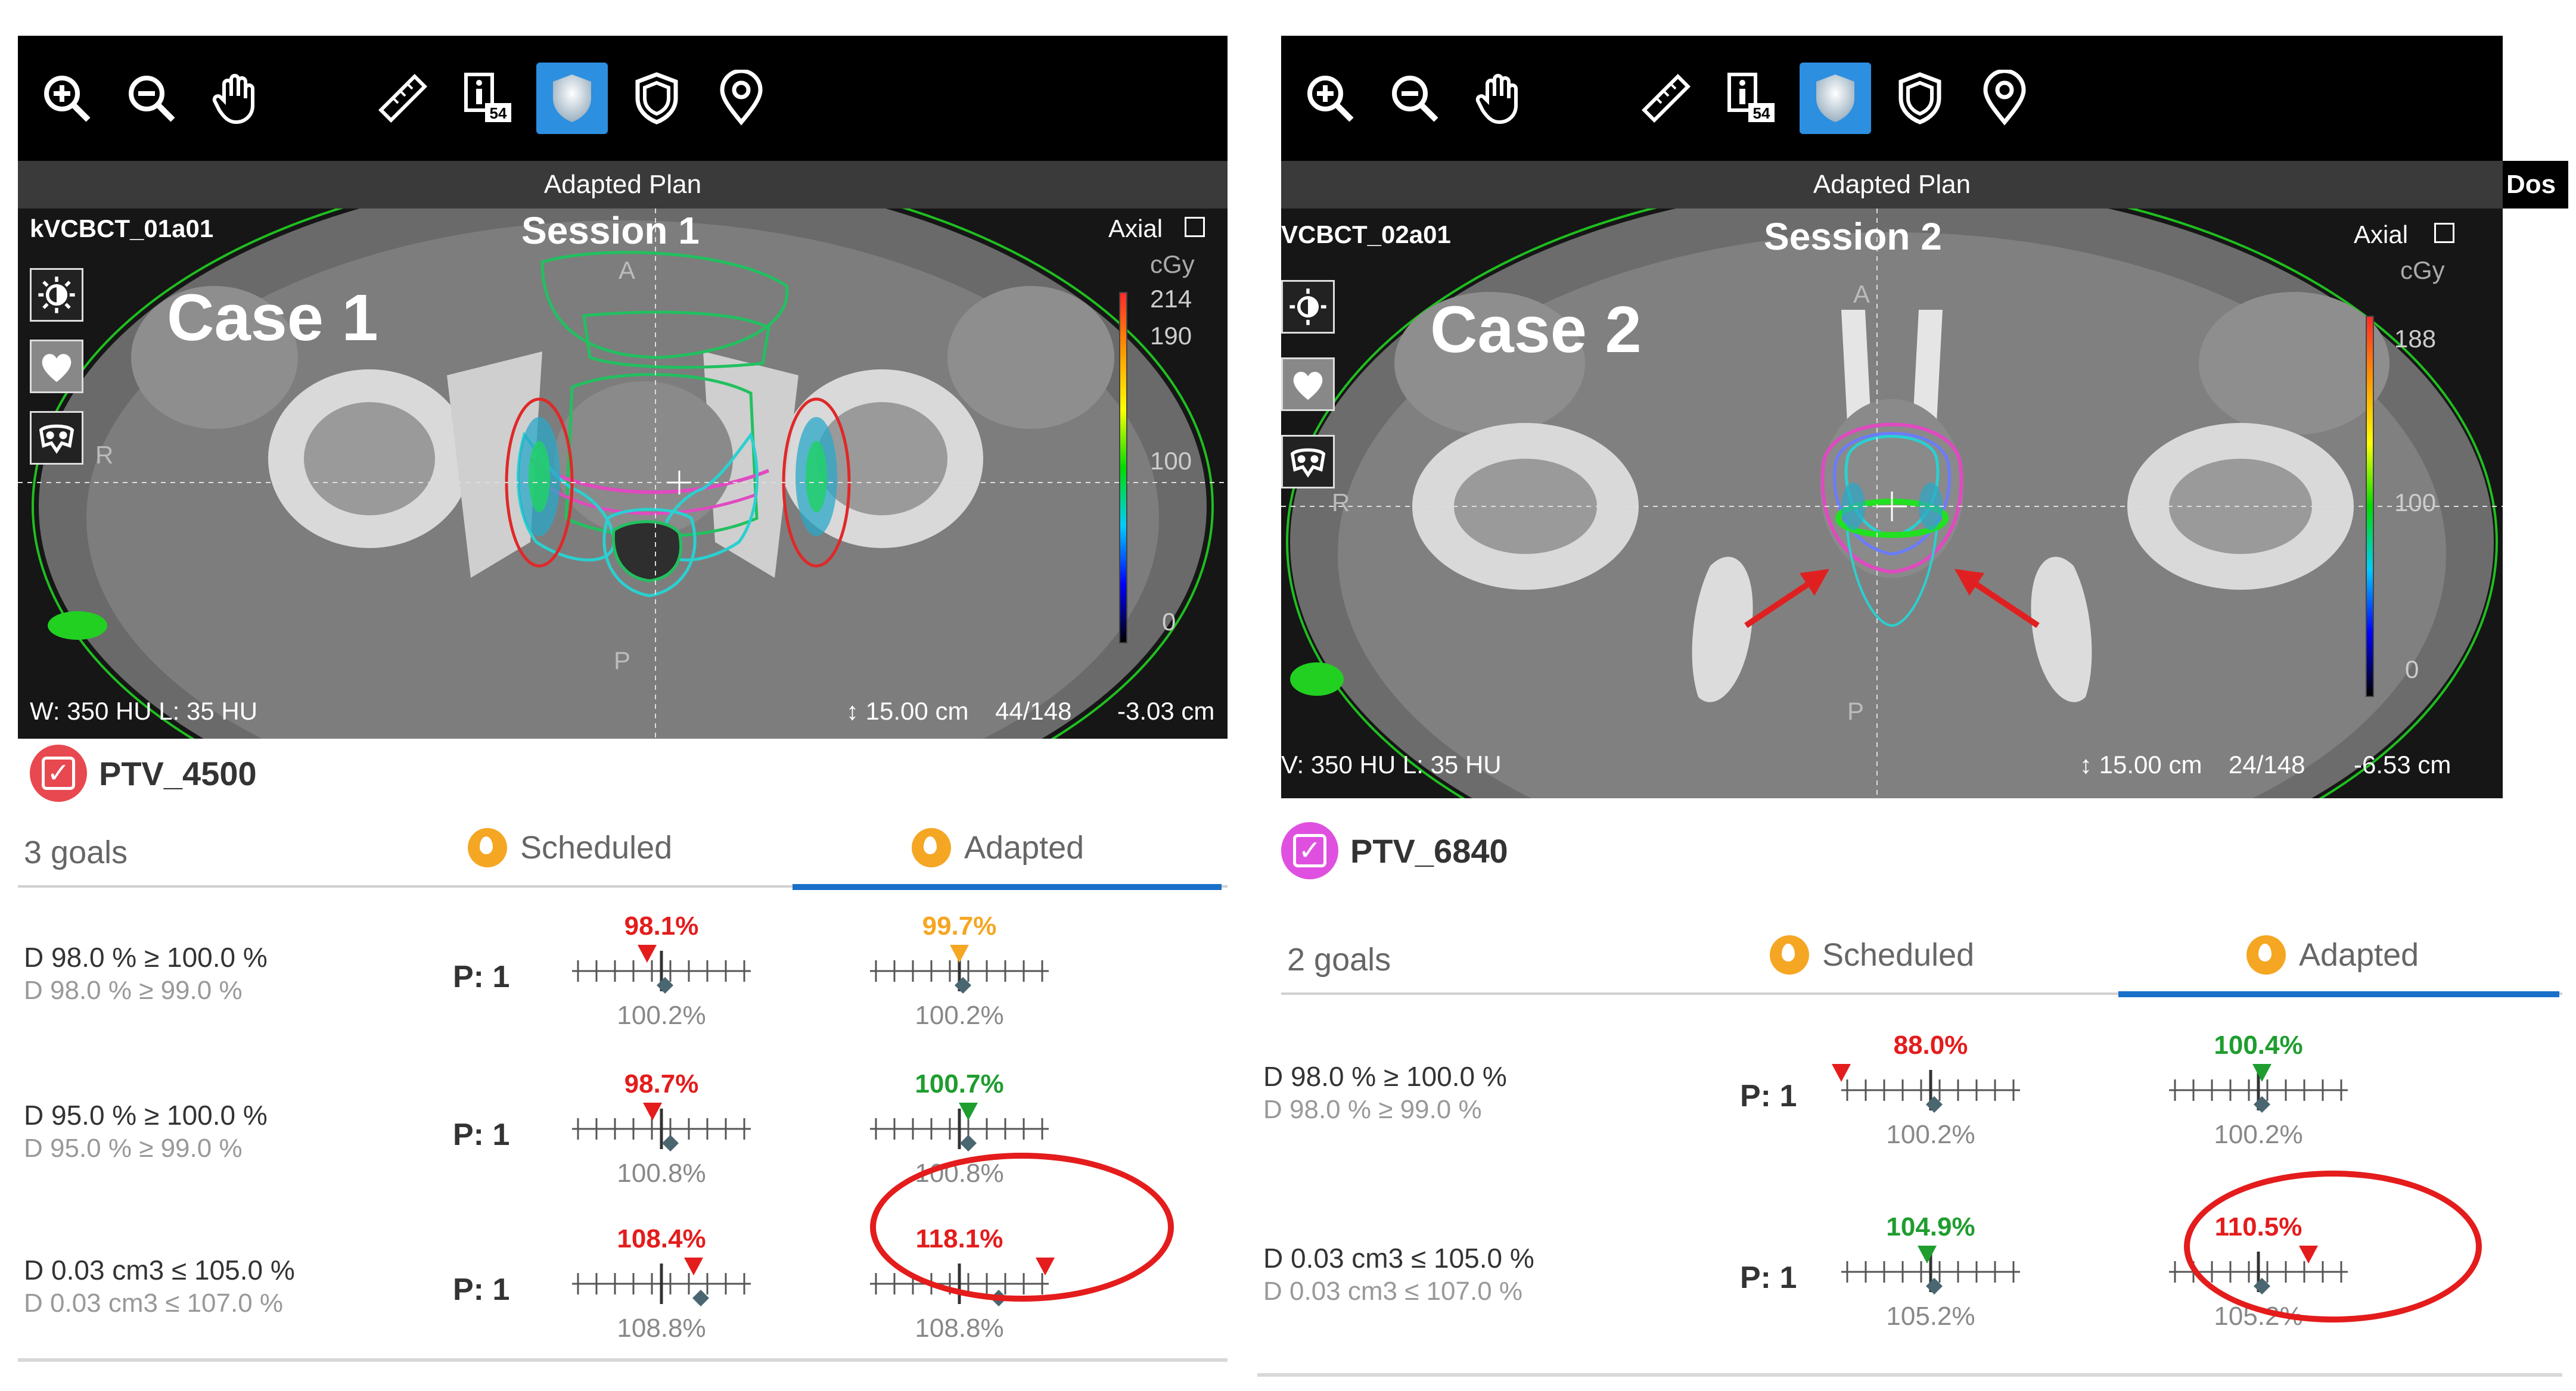 The image size is (2576, 1391). I want to click on structure-name: PTV_6840, so click(1429, 851).